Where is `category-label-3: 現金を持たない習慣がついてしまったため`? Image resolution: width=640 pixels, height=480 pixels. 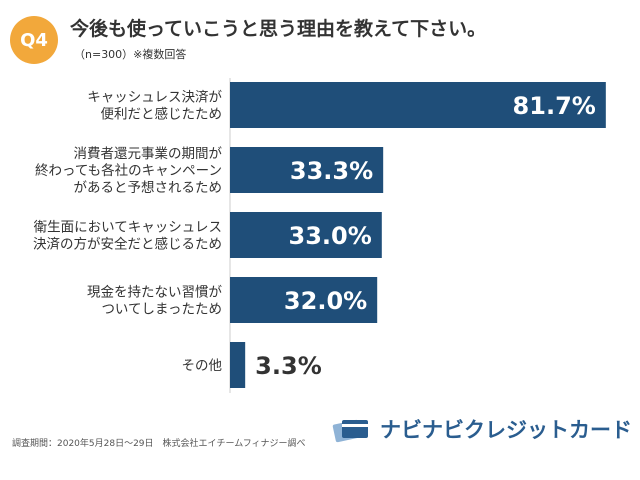
category-label-3: 現金を持たない習慣がついてしまったため is located at coordinates (154, 301).